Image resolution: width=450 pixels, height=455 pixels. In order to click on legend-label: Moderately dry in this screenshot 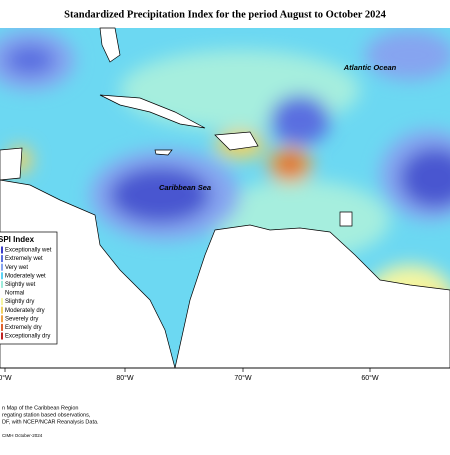, I will do `click(25, 311)`.